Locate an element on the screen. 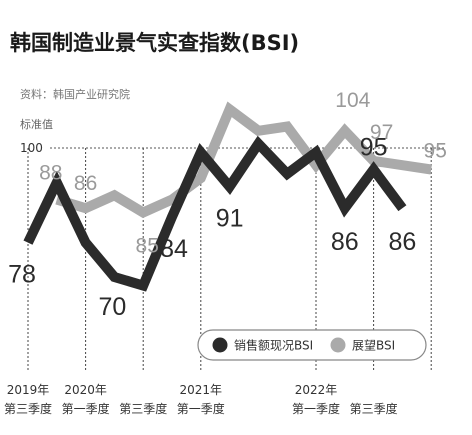 The height and width of the screenshot is (435, 472). data-label: 88 is located at coordinates (50, 173).